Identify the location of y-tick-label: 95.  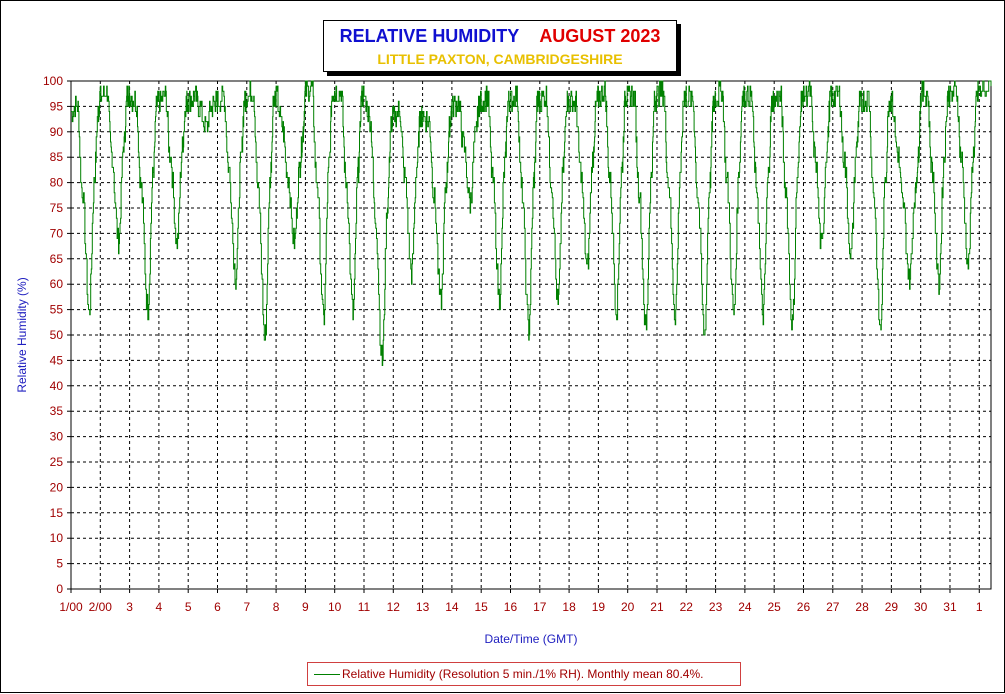
(57, 106).